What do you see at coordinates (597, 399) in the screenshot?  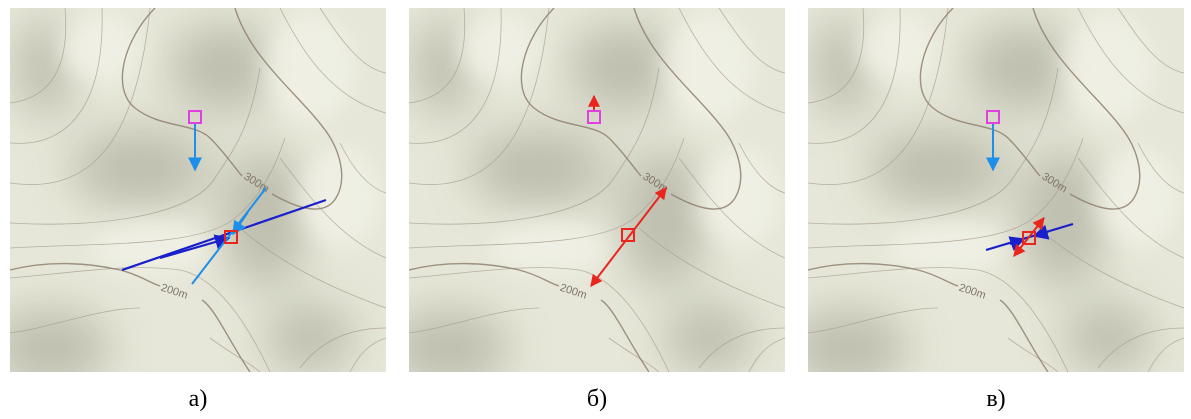 I see `caption-b: б)` at bounding box center [597, 399].